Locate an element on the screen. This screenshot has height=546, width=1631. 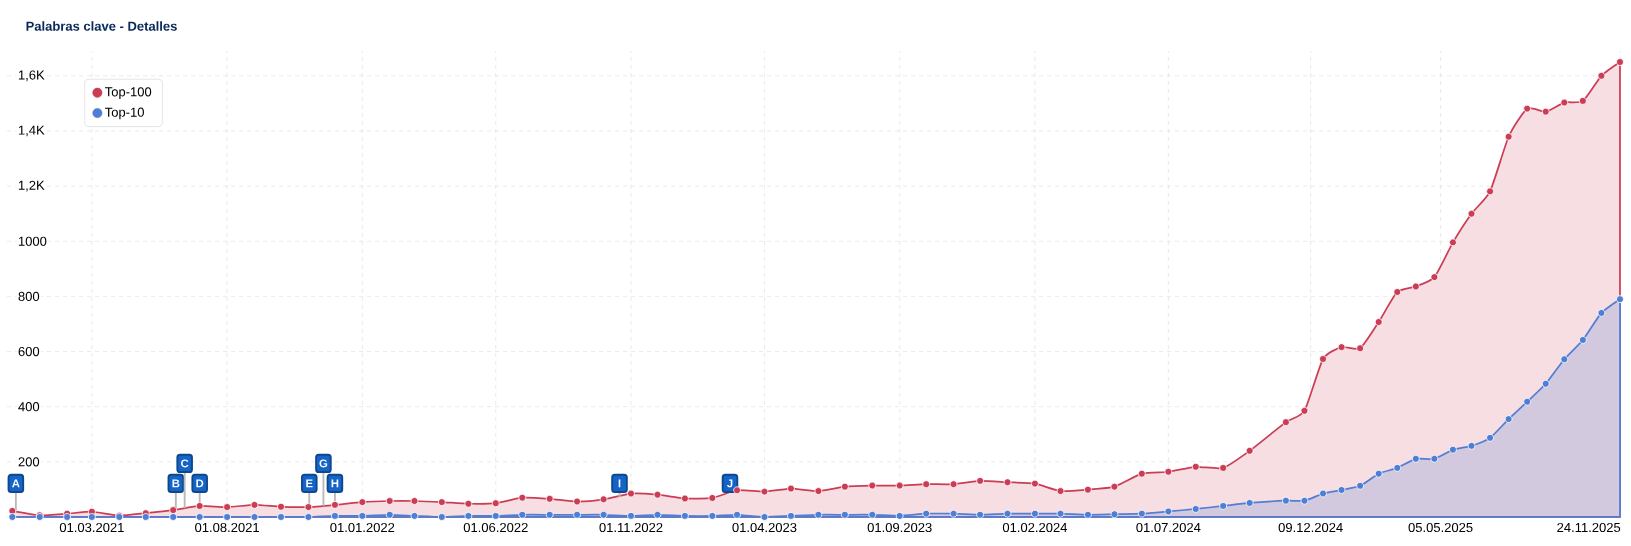
annotation: E is located at coordinates (309, 483).